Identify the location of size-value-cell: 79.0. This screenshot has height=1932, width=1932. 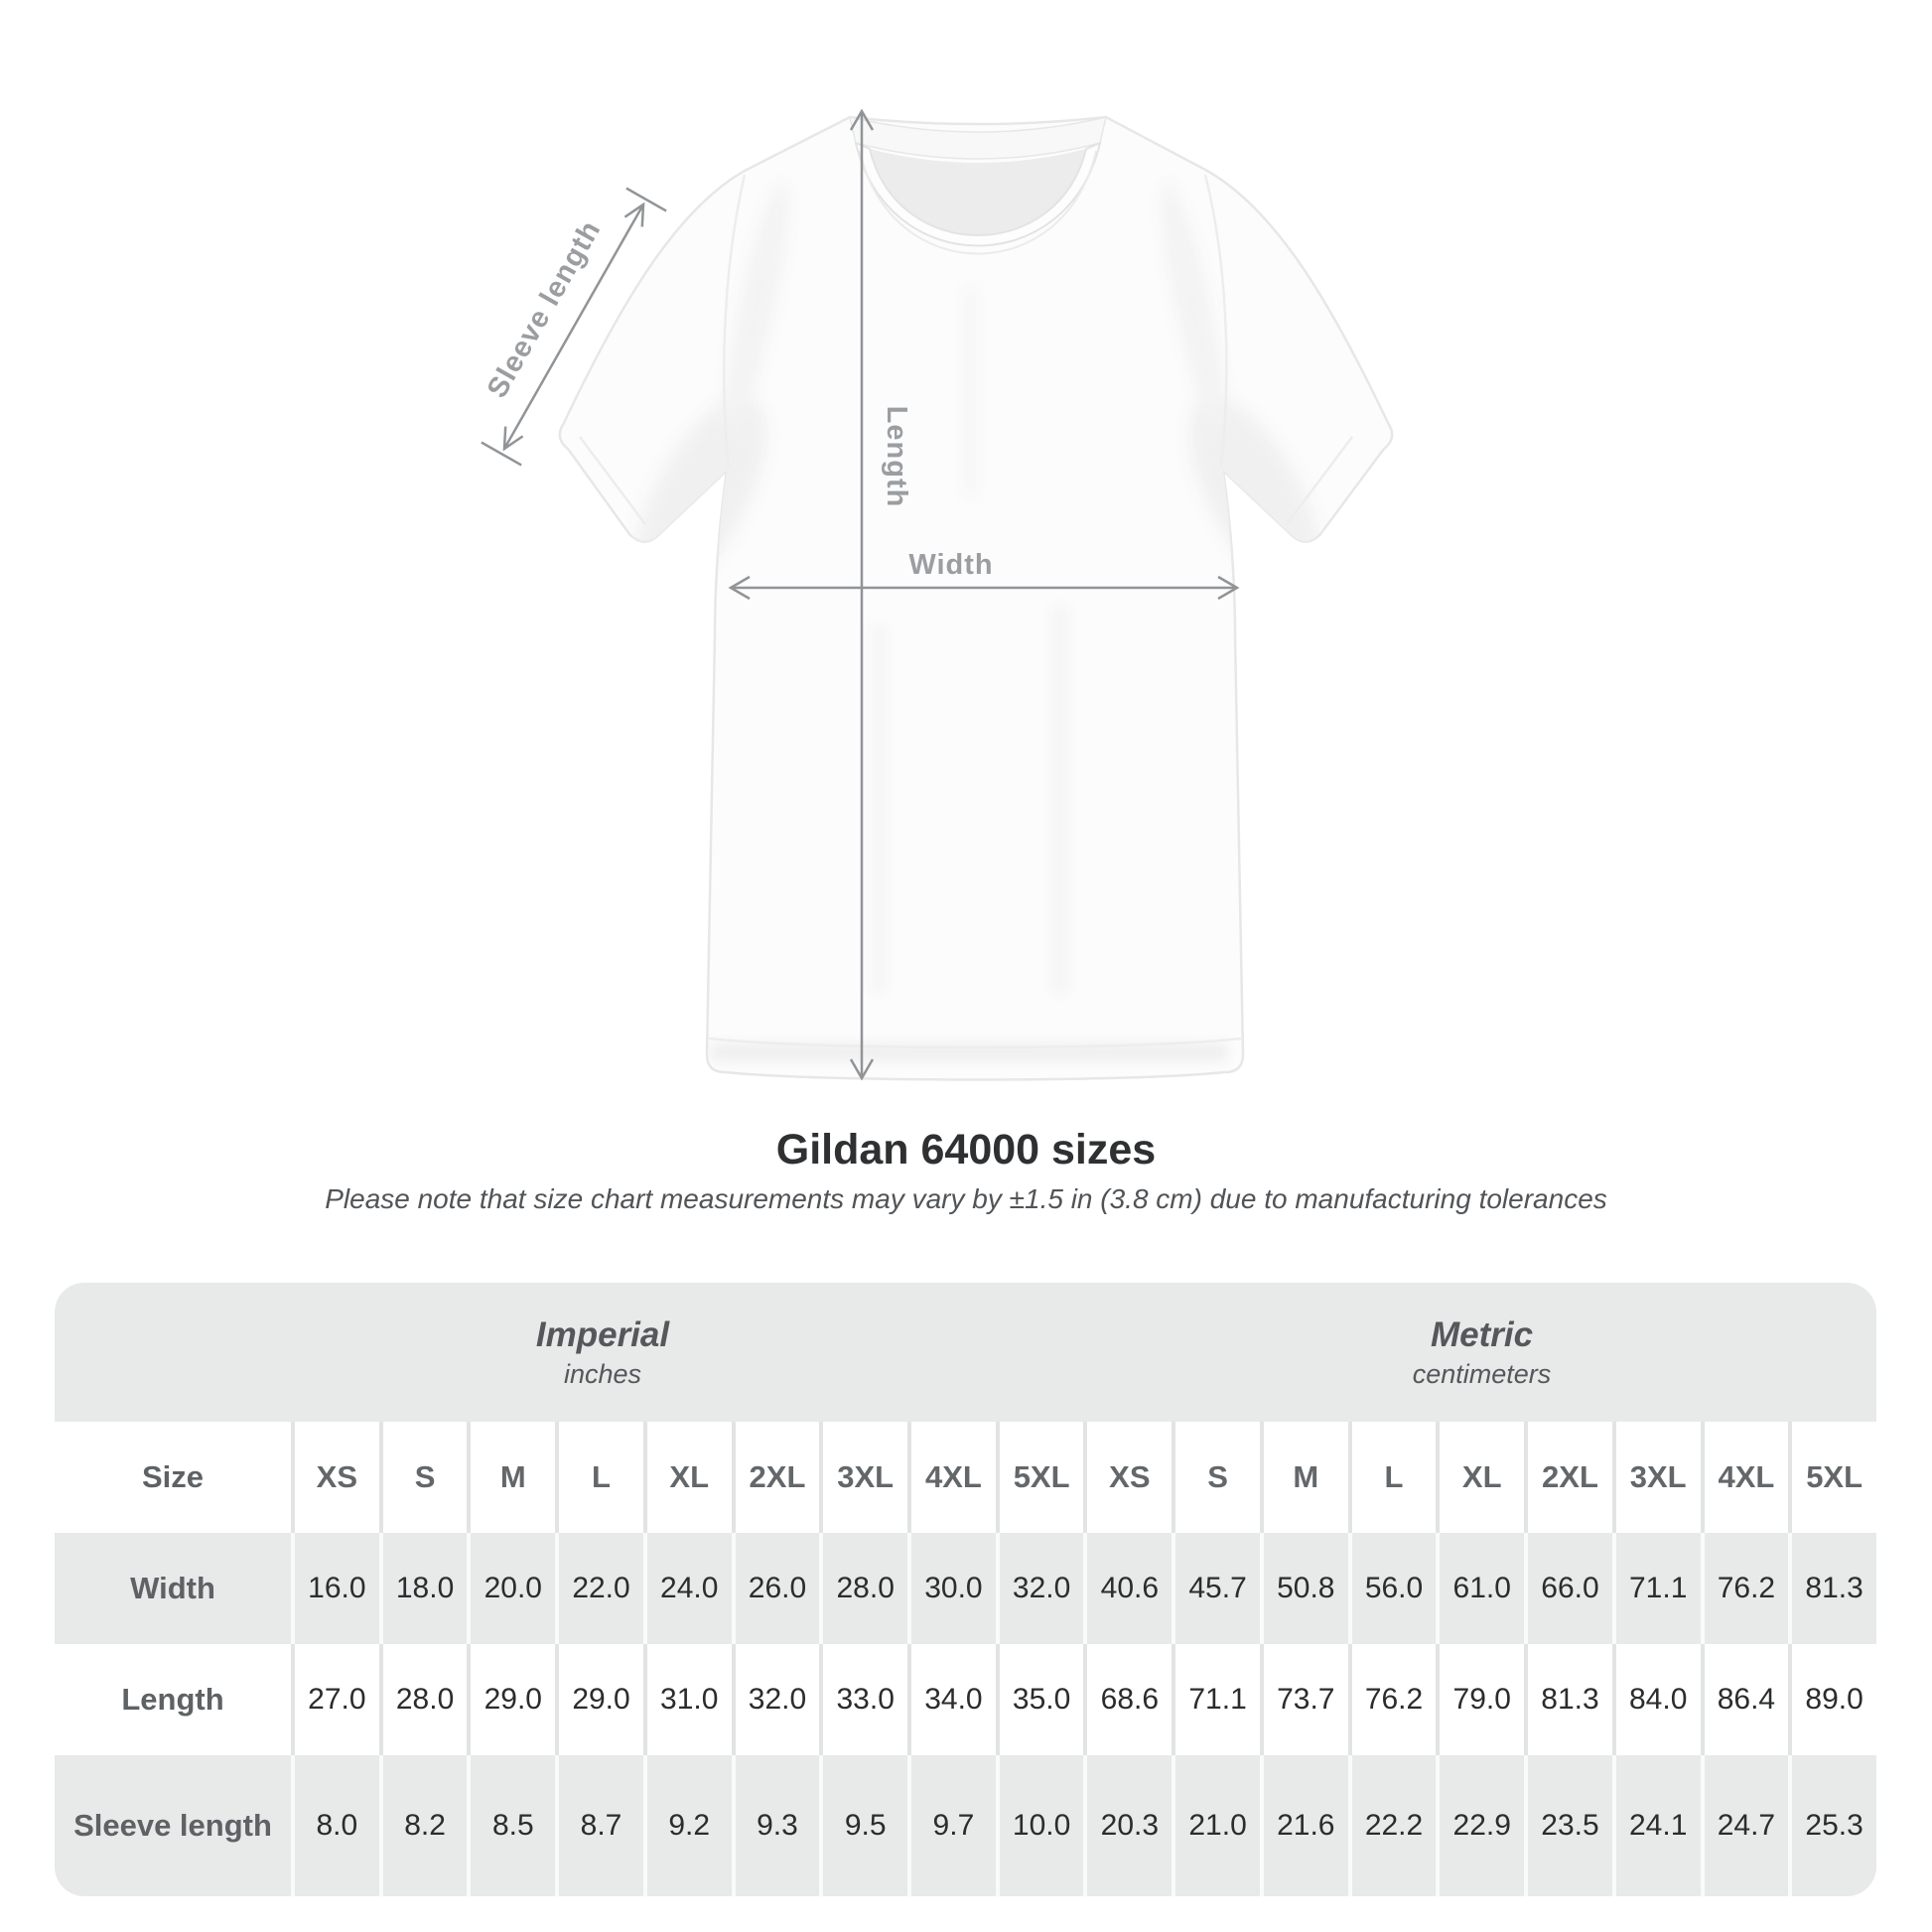
(1483, 1700).